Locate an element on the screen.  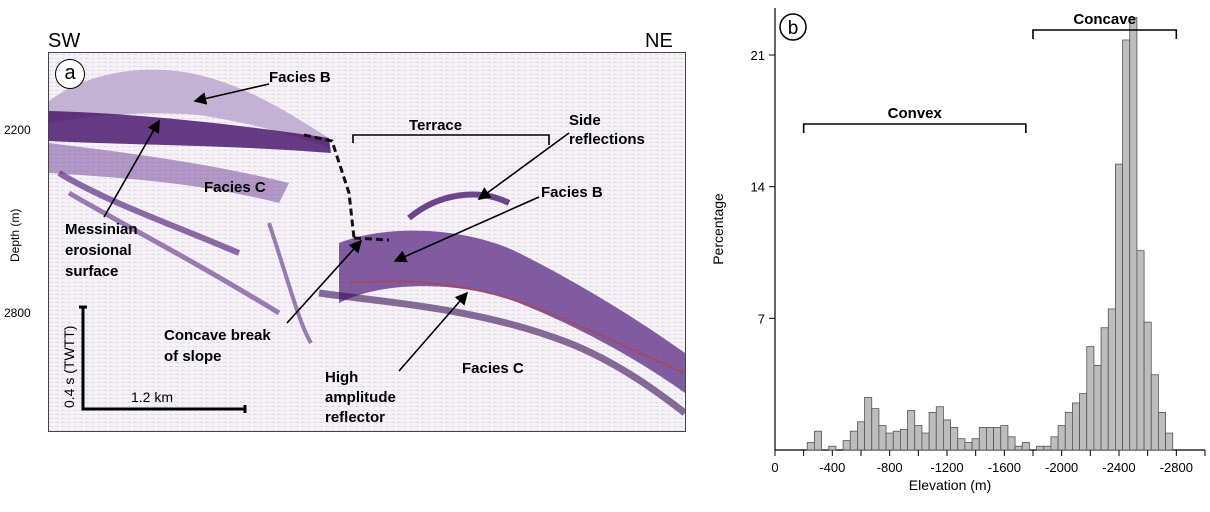
panel-letter-b-circle is located at coordinates (793, 27).